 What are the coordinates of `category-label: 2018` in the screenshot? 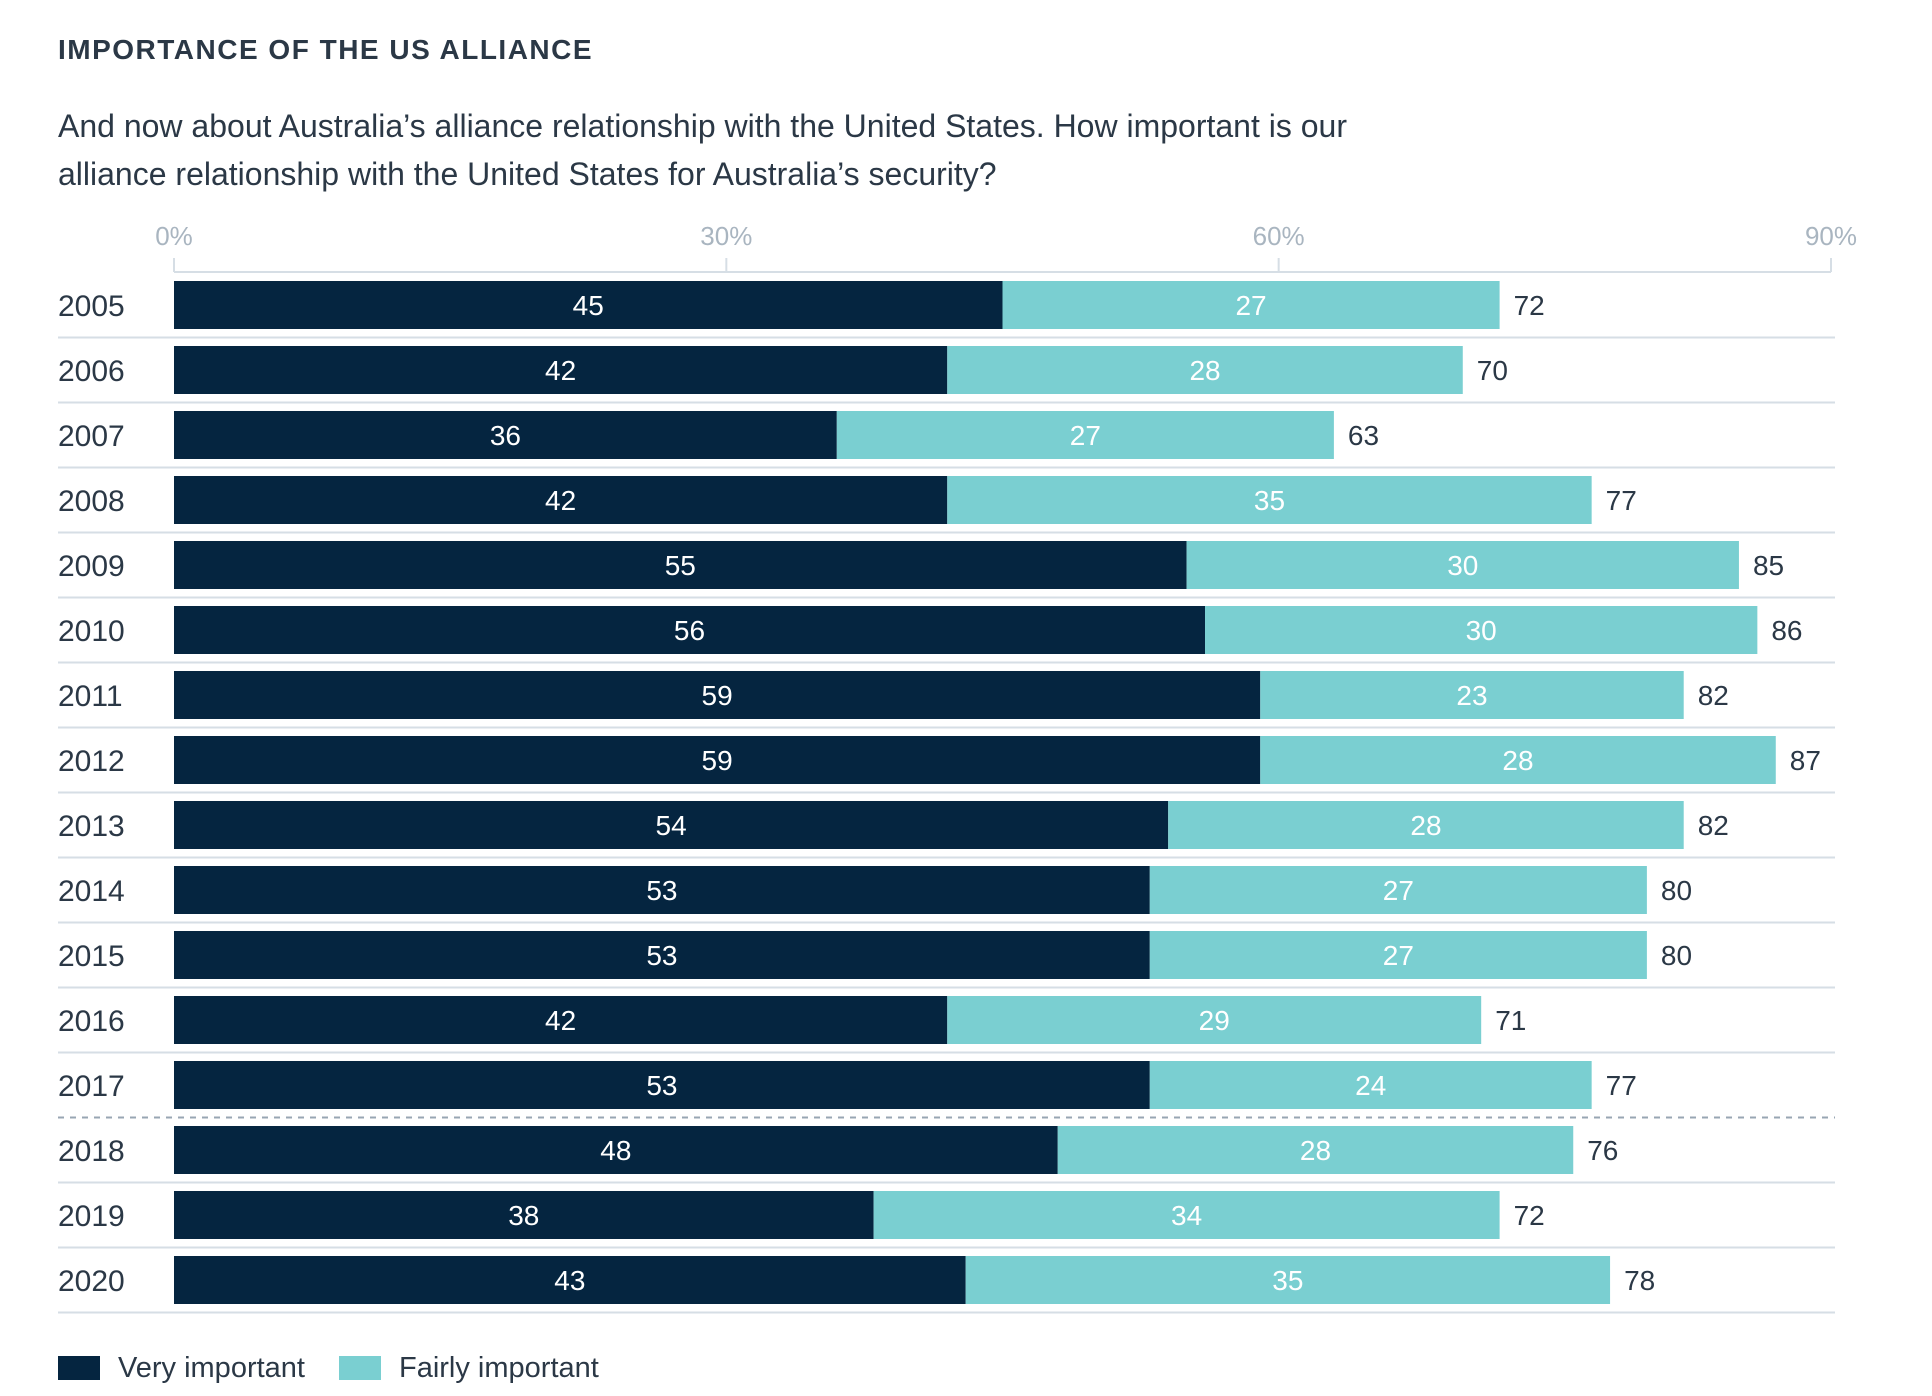 It's located at (91, 1151).